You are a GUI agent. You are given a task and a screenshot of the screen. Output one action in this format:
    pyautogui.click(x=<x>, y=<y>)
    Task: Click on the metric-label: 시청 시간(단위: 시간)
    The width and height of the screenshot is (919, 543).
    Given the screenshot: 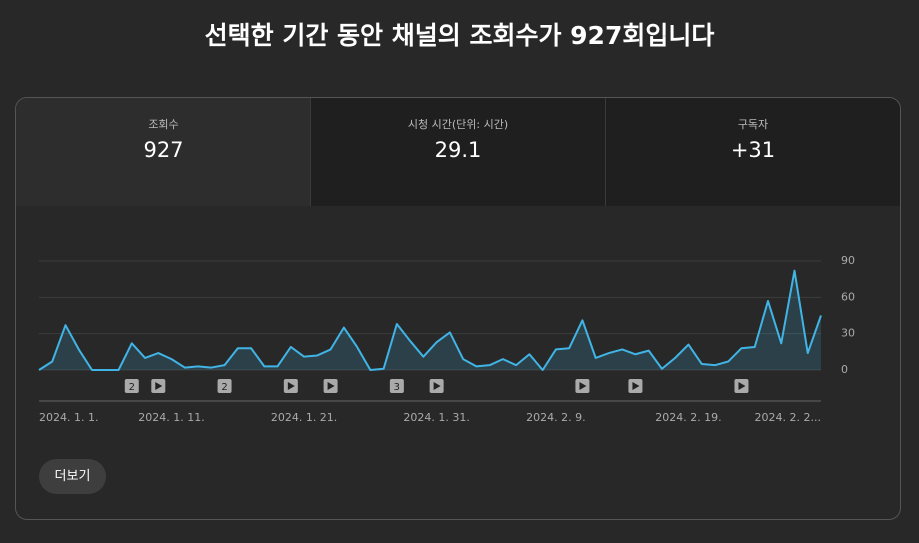 What is the action you would take?
    pyautogui.click(x=458, y=124)
    